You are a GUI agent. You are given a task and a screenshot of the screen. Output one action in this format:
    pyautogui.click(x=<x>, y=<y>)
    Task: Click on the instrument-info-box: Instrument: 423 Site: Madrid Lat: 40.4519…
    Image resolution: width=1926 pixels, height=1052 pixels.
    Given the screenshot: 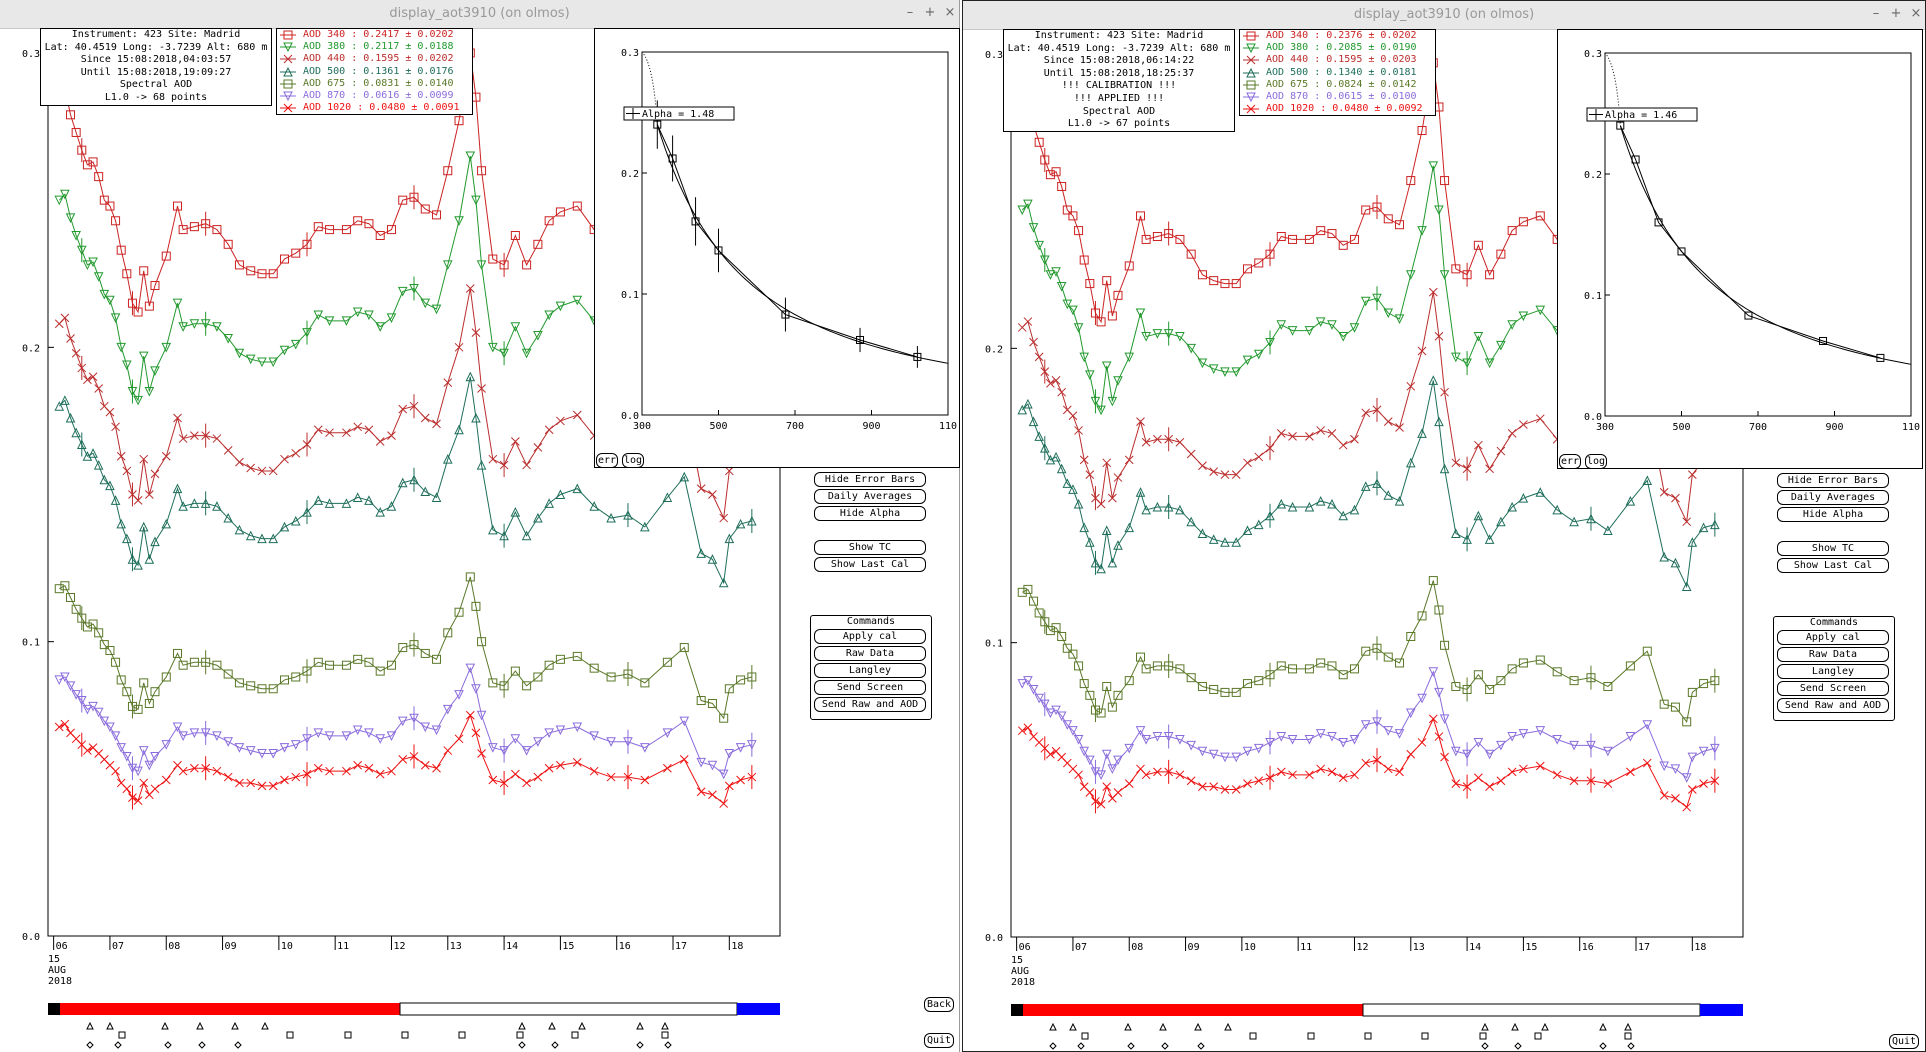 What is the action you would take?
    pyautogui.click(x=1119, y=80)
    